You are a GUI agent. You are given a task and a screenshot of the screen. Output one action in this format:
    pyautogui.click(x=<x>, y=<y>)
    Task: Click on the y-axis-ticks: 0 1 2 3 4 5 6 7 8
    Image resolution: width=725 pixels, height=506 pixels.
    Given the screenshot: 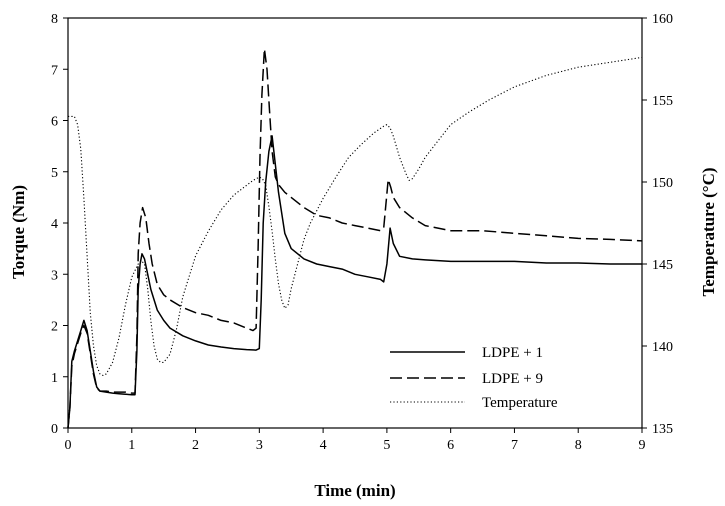 What is the action you would take?
    pyautogui.click(x=59, y=224)
    